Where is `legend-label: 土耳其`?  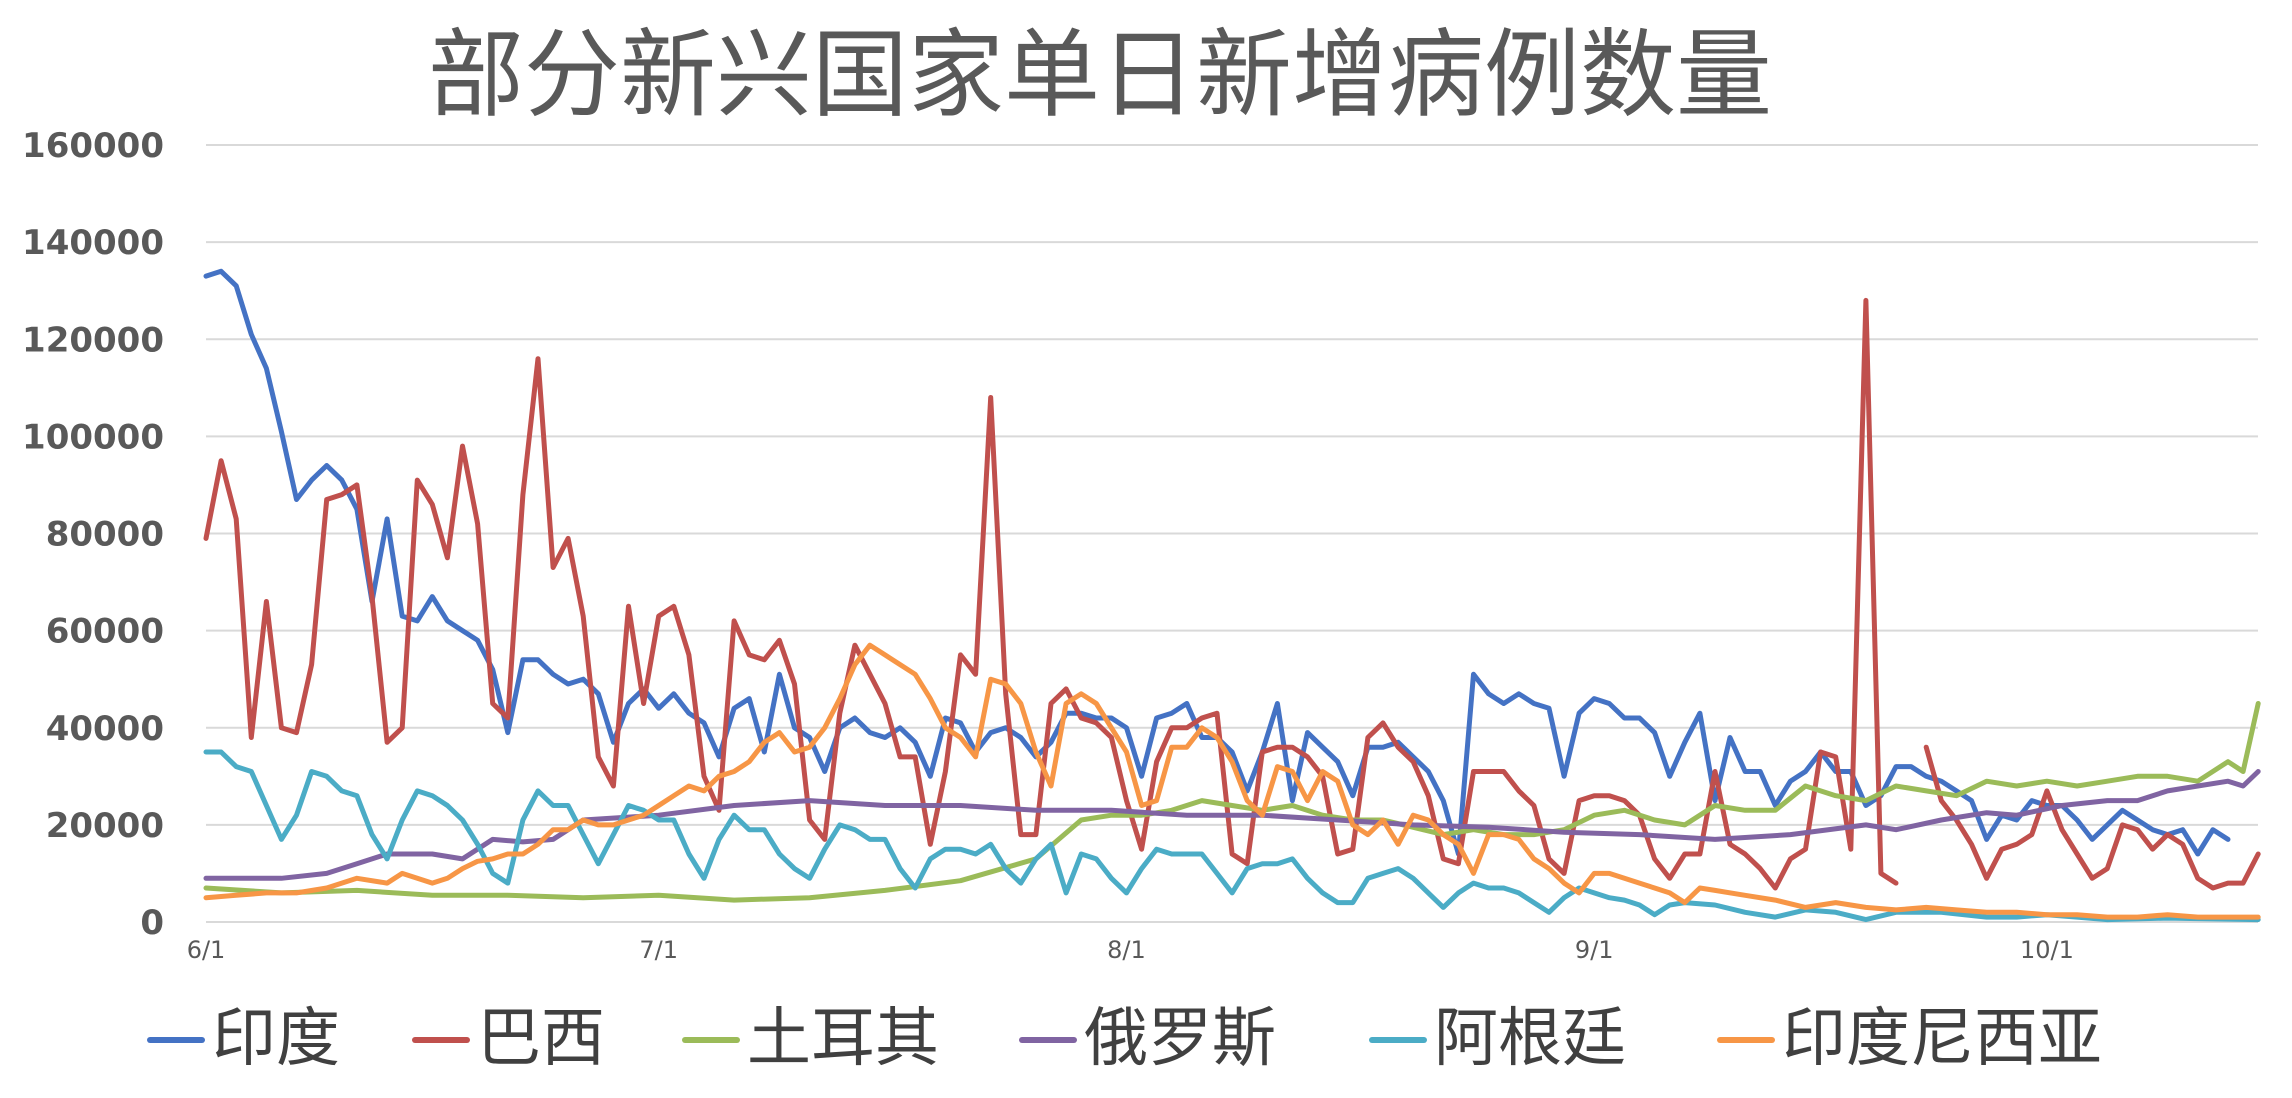
legend-label: 土耳其 is located at coordinates (843, 1039).